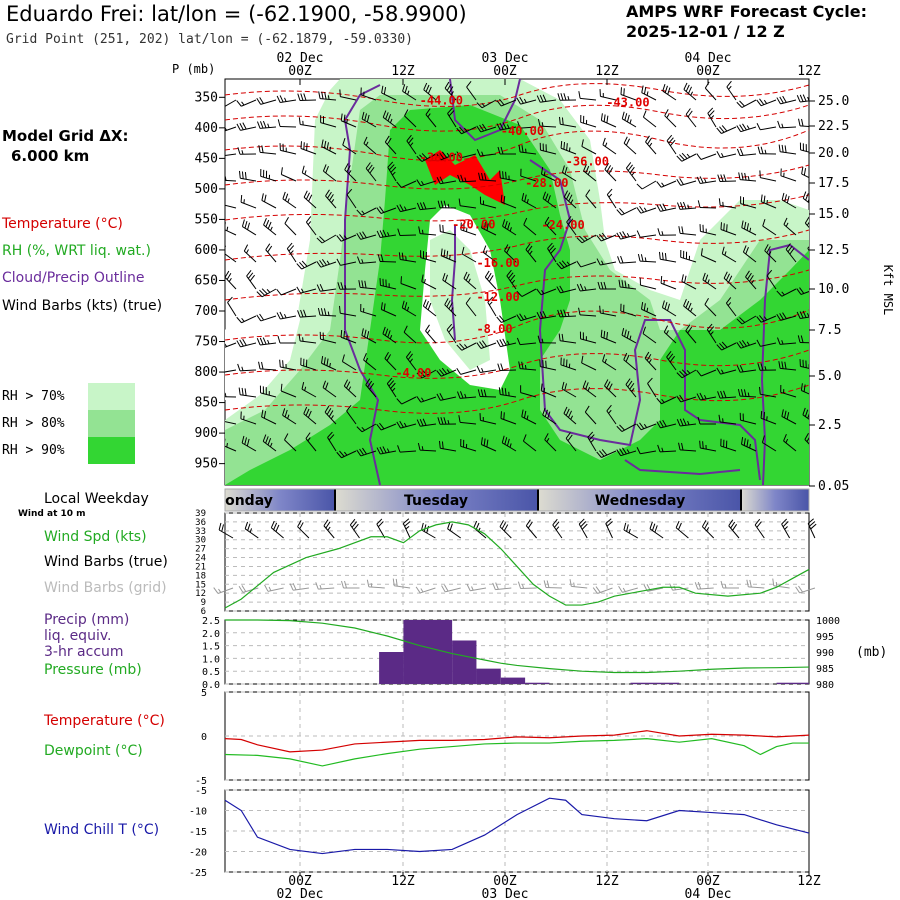  Describe the element at coordinates (607, 881) in the screenshot. I see `bottom-time-tick: 12Z` at that location.